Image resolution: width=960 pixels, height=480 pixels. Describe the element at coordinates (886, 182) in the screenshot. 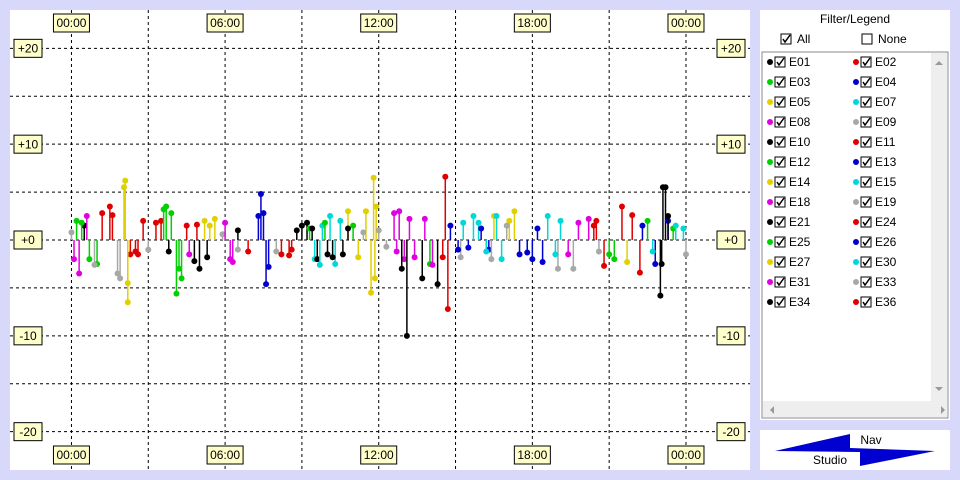

I see `legend-label: E15` at that location.